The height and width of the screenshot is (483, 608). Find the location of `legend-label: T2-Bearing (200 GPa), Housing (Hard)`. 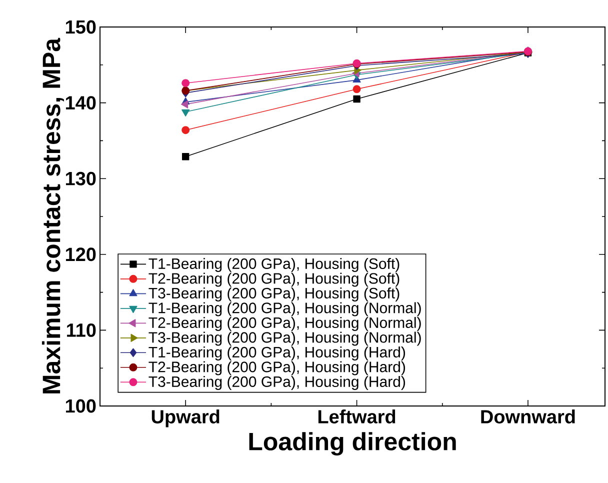

legend-label: T2-Bearing (200 GPa), Housing (Hard) is located at coordinates (277, 368).